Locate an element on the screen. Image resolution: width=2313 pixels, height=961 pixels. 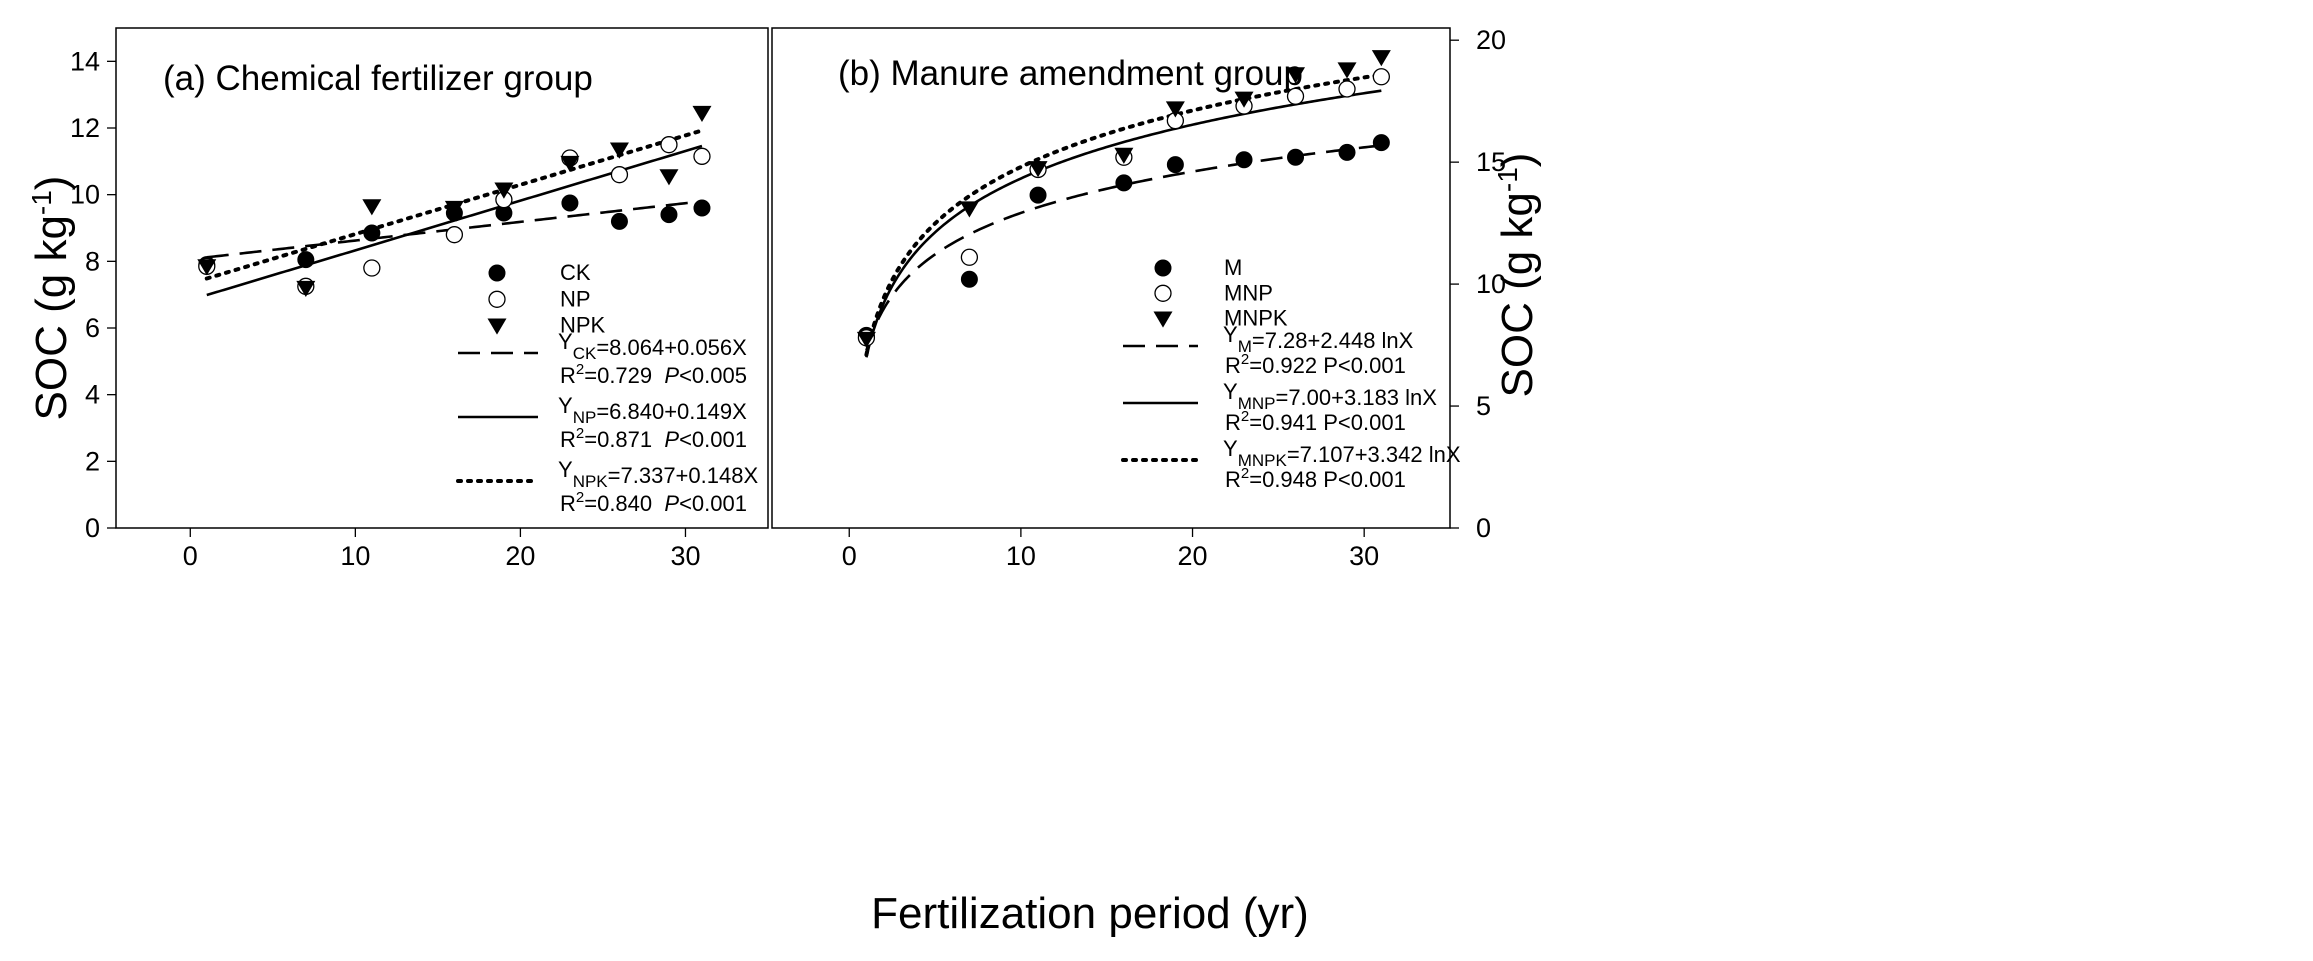
y-tick-label: 2 is located at coordinates (92, 461).